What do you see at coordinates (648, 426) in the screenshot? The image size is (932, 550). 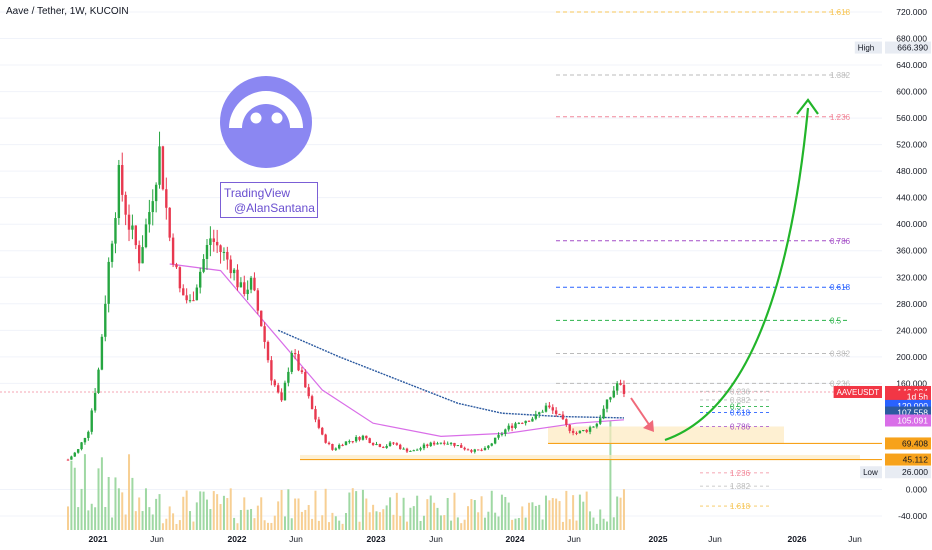 I see `projection-arrow-down-head` at bounding box center [648, 426].